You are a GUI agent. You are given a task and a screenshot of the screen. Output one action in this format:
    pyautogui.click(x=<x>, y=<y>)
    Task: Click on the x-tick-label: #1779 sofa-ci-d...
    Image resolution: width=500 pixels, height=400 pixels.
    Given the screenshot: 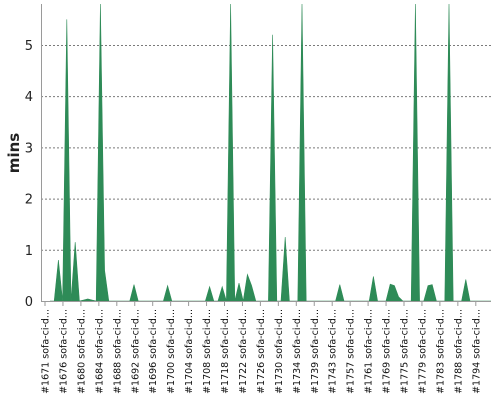 What is the action you would take?
    pyautogui.click(x=422, y=351)
    